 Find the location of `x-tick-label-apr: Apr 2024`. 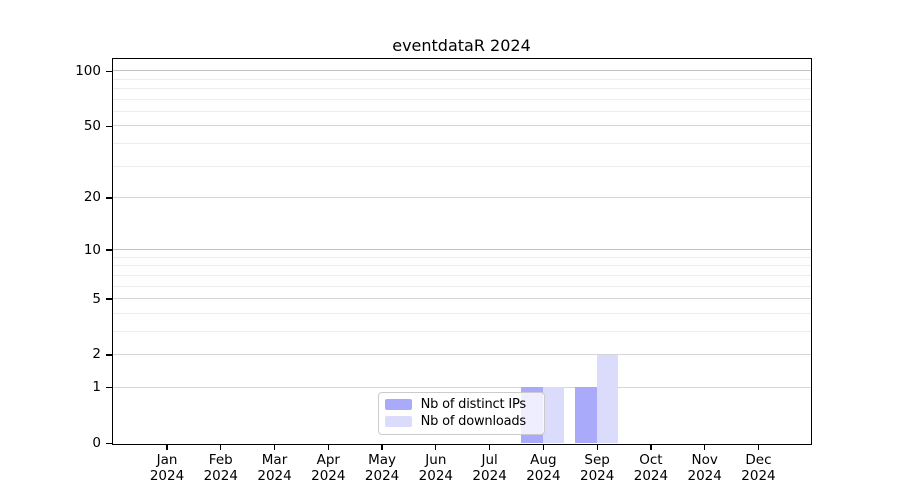

x-tick-label-apr: Apr 2024 is located at coordinates (328, 468).